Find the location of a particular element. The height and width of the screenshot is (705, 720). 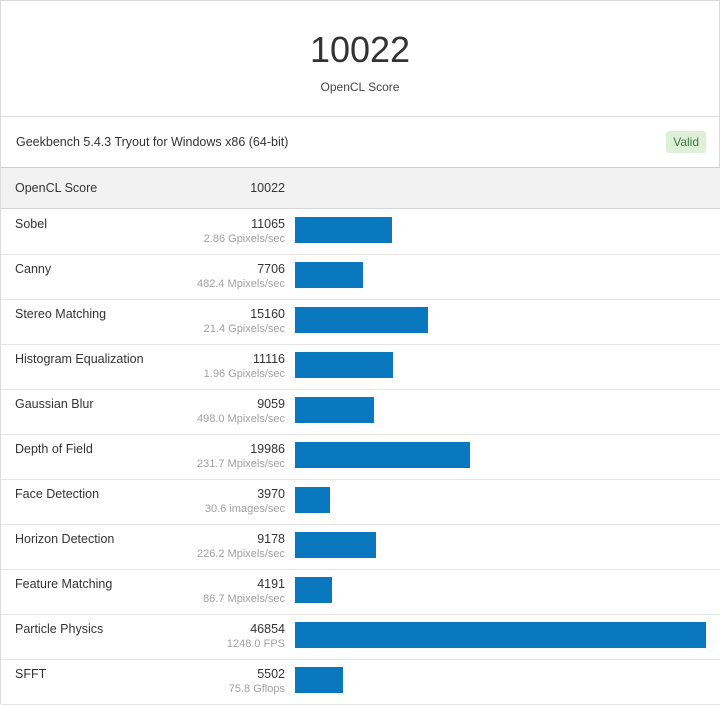

row-score: 7706 is located at coordinates (271, 269).